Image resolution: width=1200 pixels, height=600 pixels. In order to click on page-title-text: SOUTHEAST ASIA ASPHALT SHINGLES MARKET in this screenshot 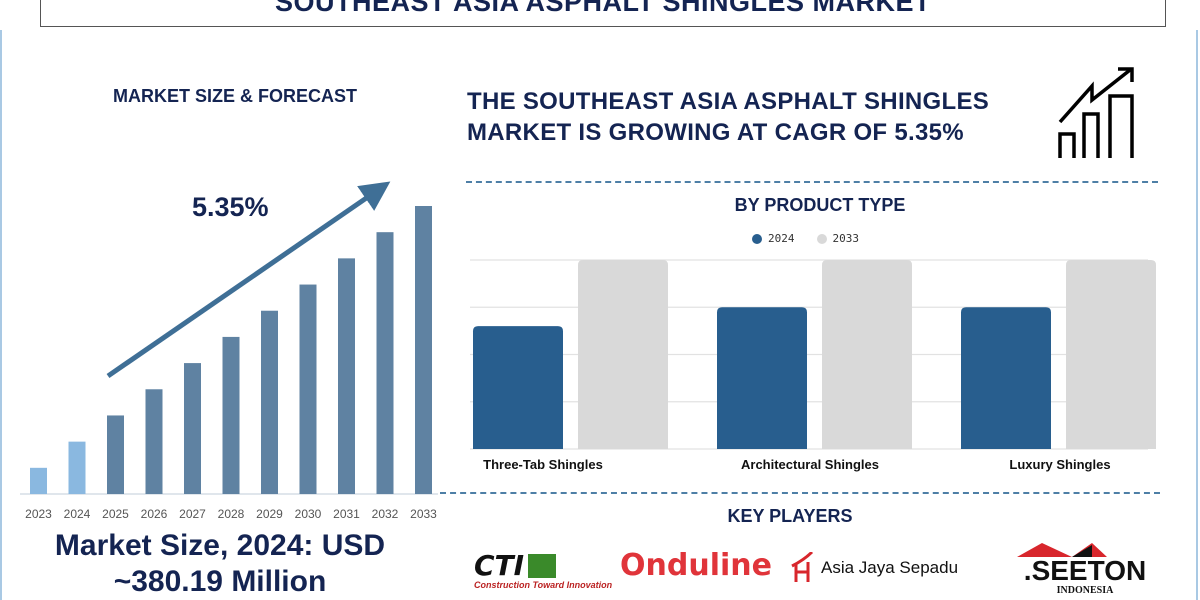, I will do `click(603, 8)`.